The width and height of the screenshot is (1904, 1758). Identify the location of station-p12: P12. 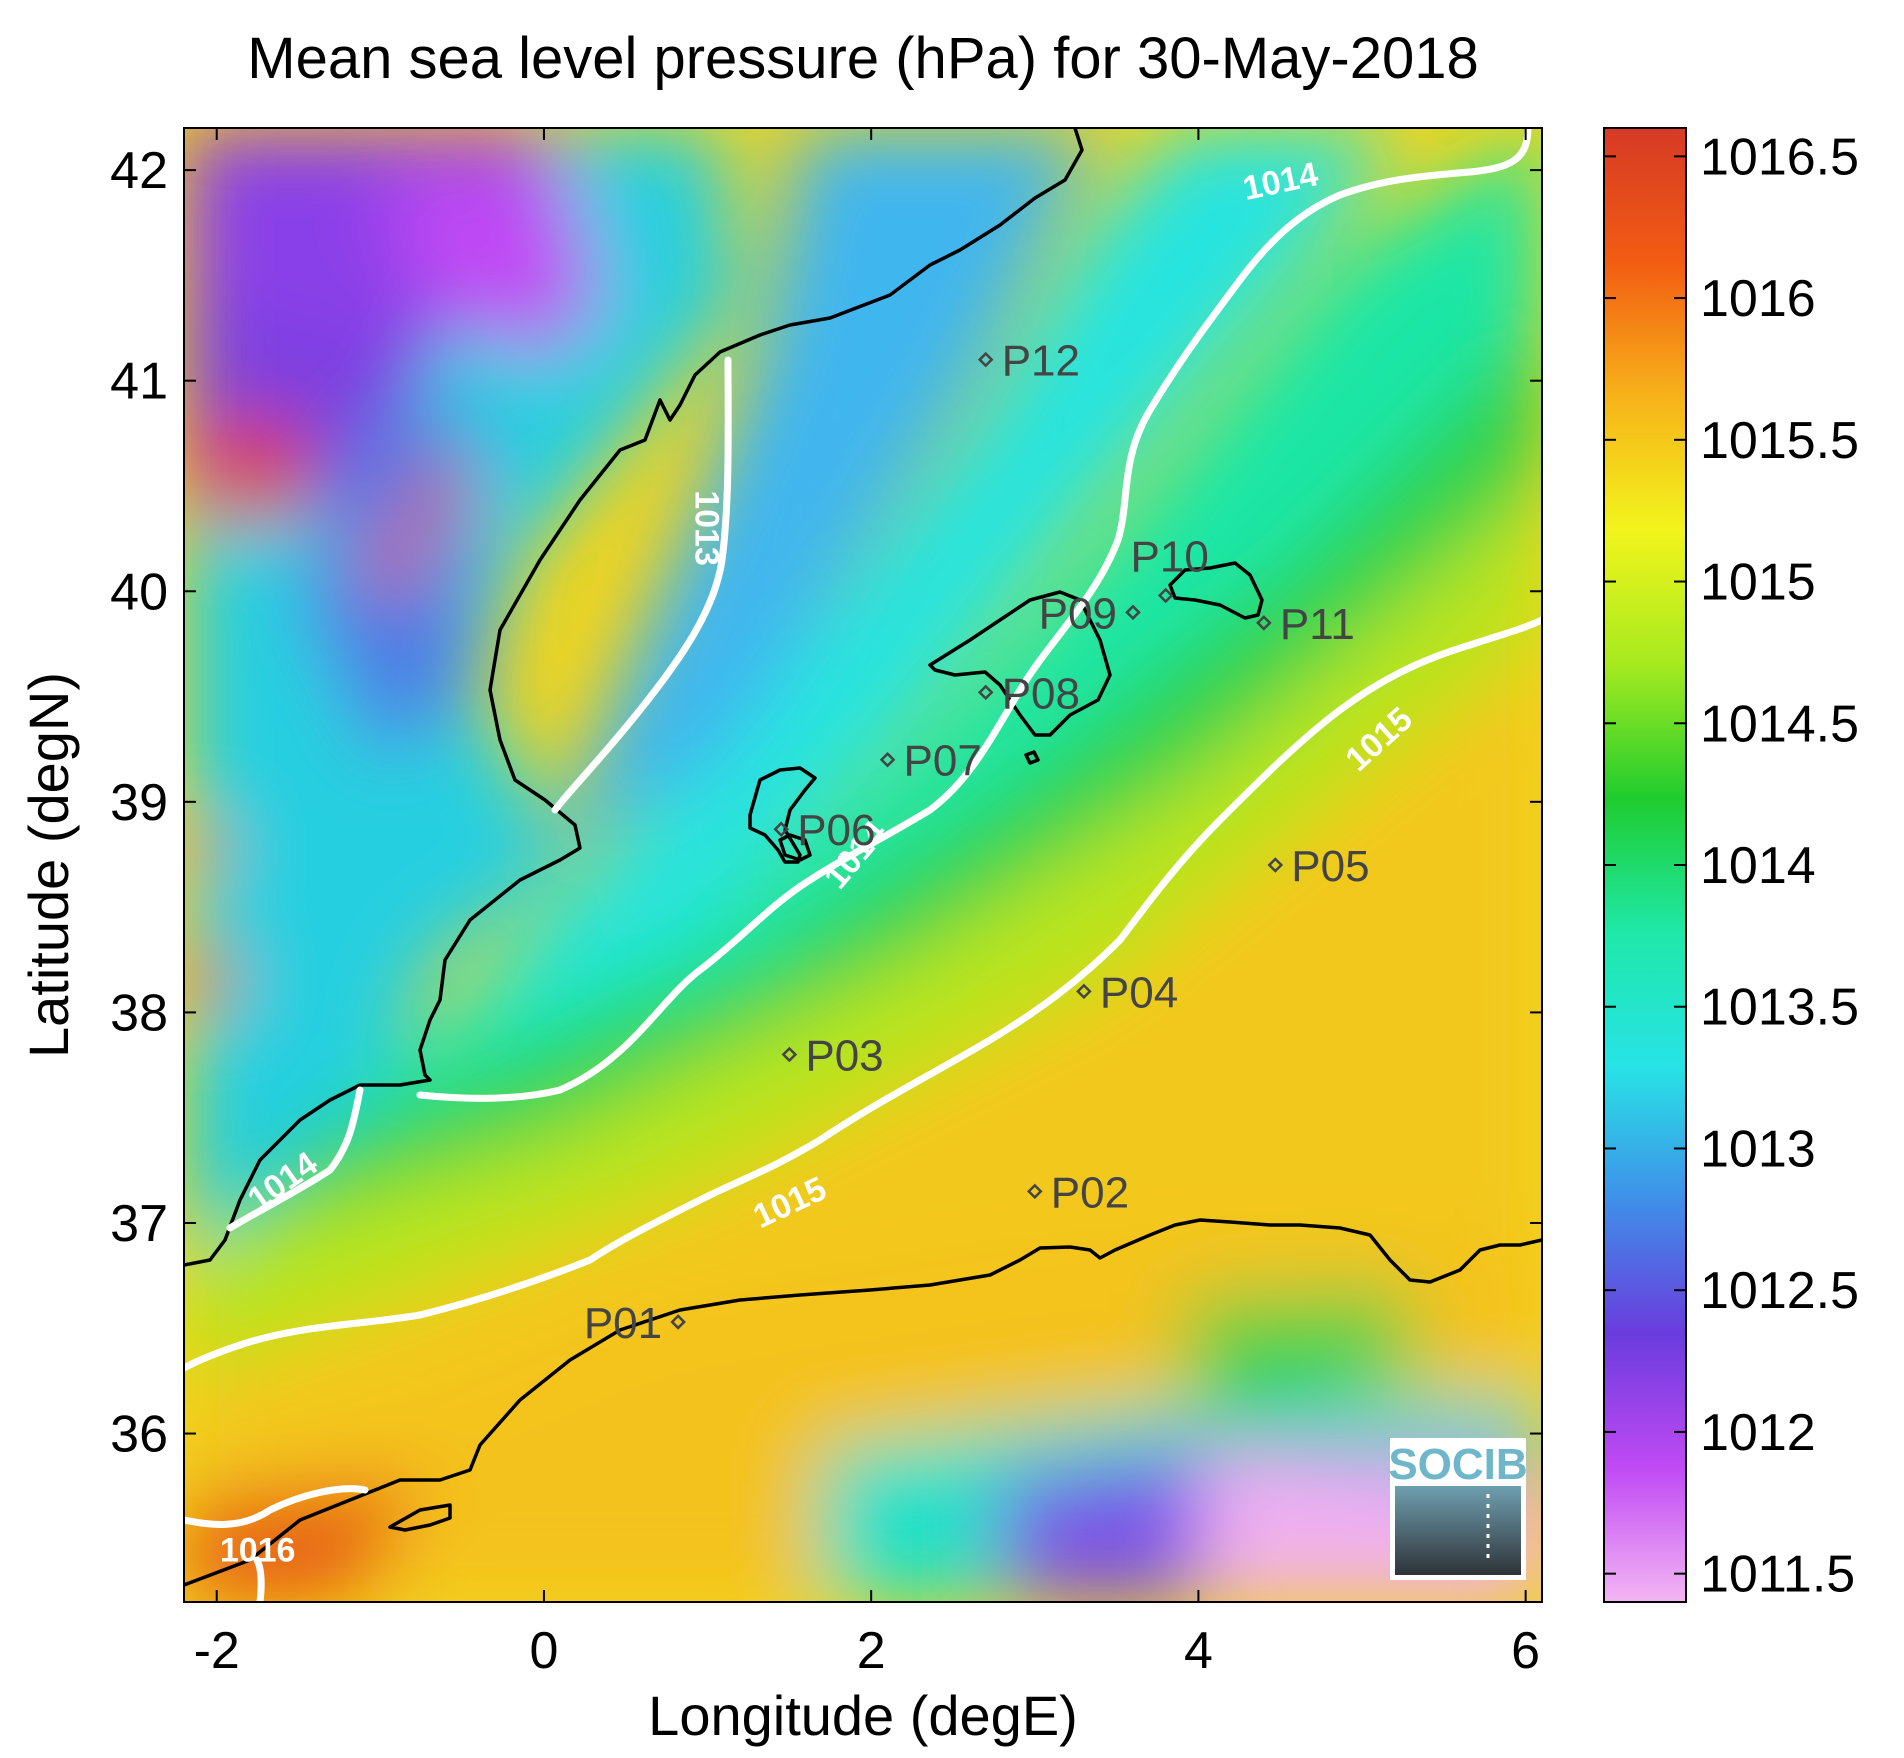
(1028, 361).